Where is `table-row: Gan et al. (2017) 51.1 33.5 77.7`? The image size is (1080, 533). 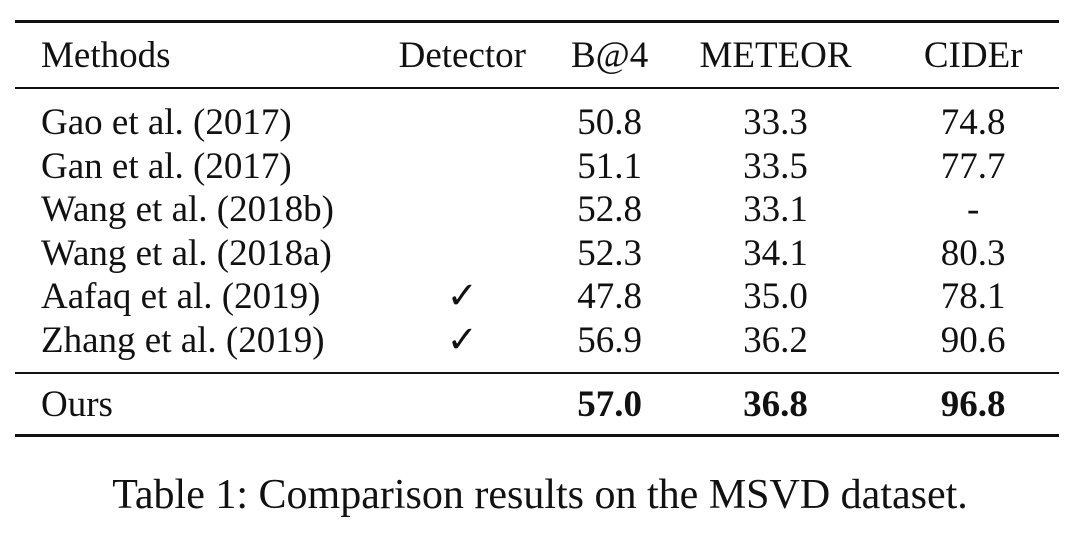
table-row: Gan et al. (2017) 51.1 33.5 77.7 is located at coordinates (537, 167).